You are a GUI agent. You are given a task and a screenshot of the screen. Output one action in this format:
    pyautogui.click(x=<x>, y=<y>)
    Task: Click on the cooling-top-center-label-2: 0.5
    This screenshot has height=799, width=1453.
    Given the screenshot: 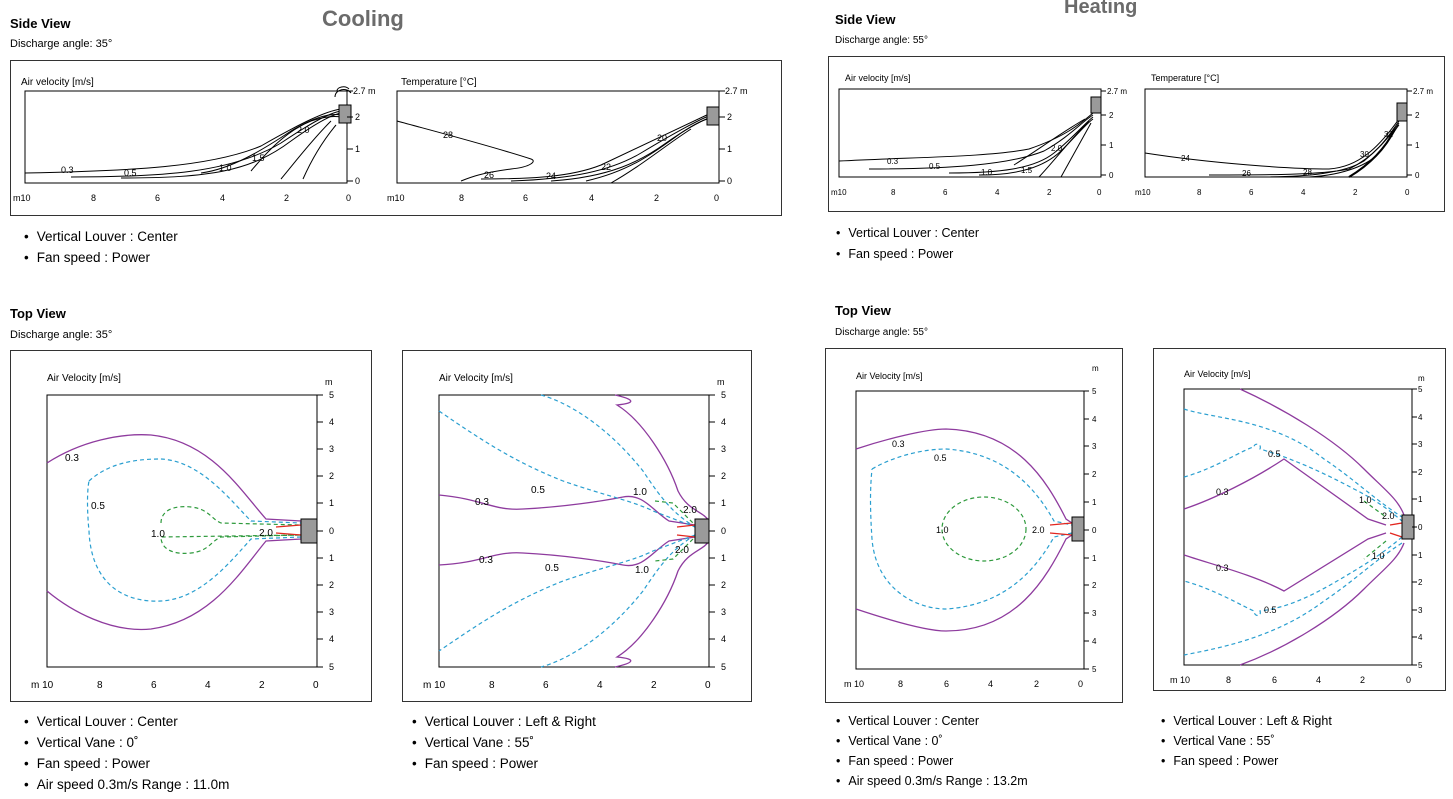 What is the action you would take?
    pyautogui.click(x=98, y=506)
    